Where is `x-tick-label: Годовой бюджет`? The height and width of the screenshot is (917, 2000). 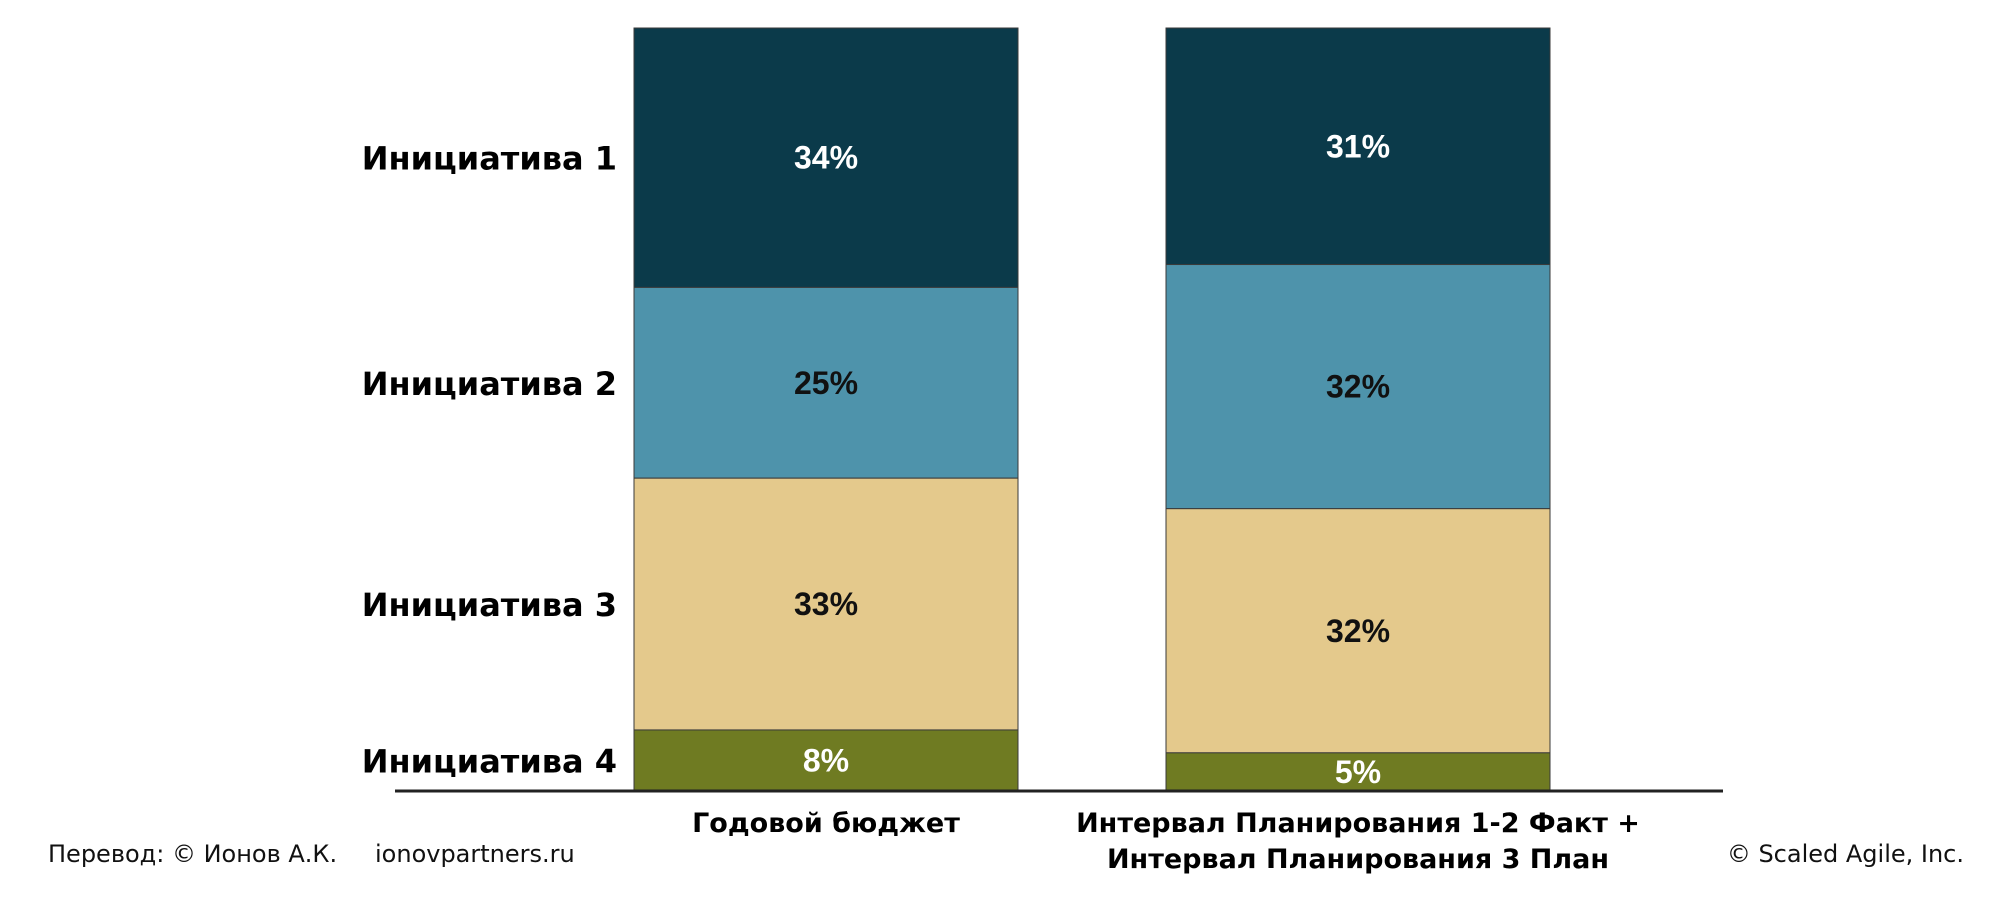
x-tick-label: Годовой бюджет is located at coordinates (826, 823).